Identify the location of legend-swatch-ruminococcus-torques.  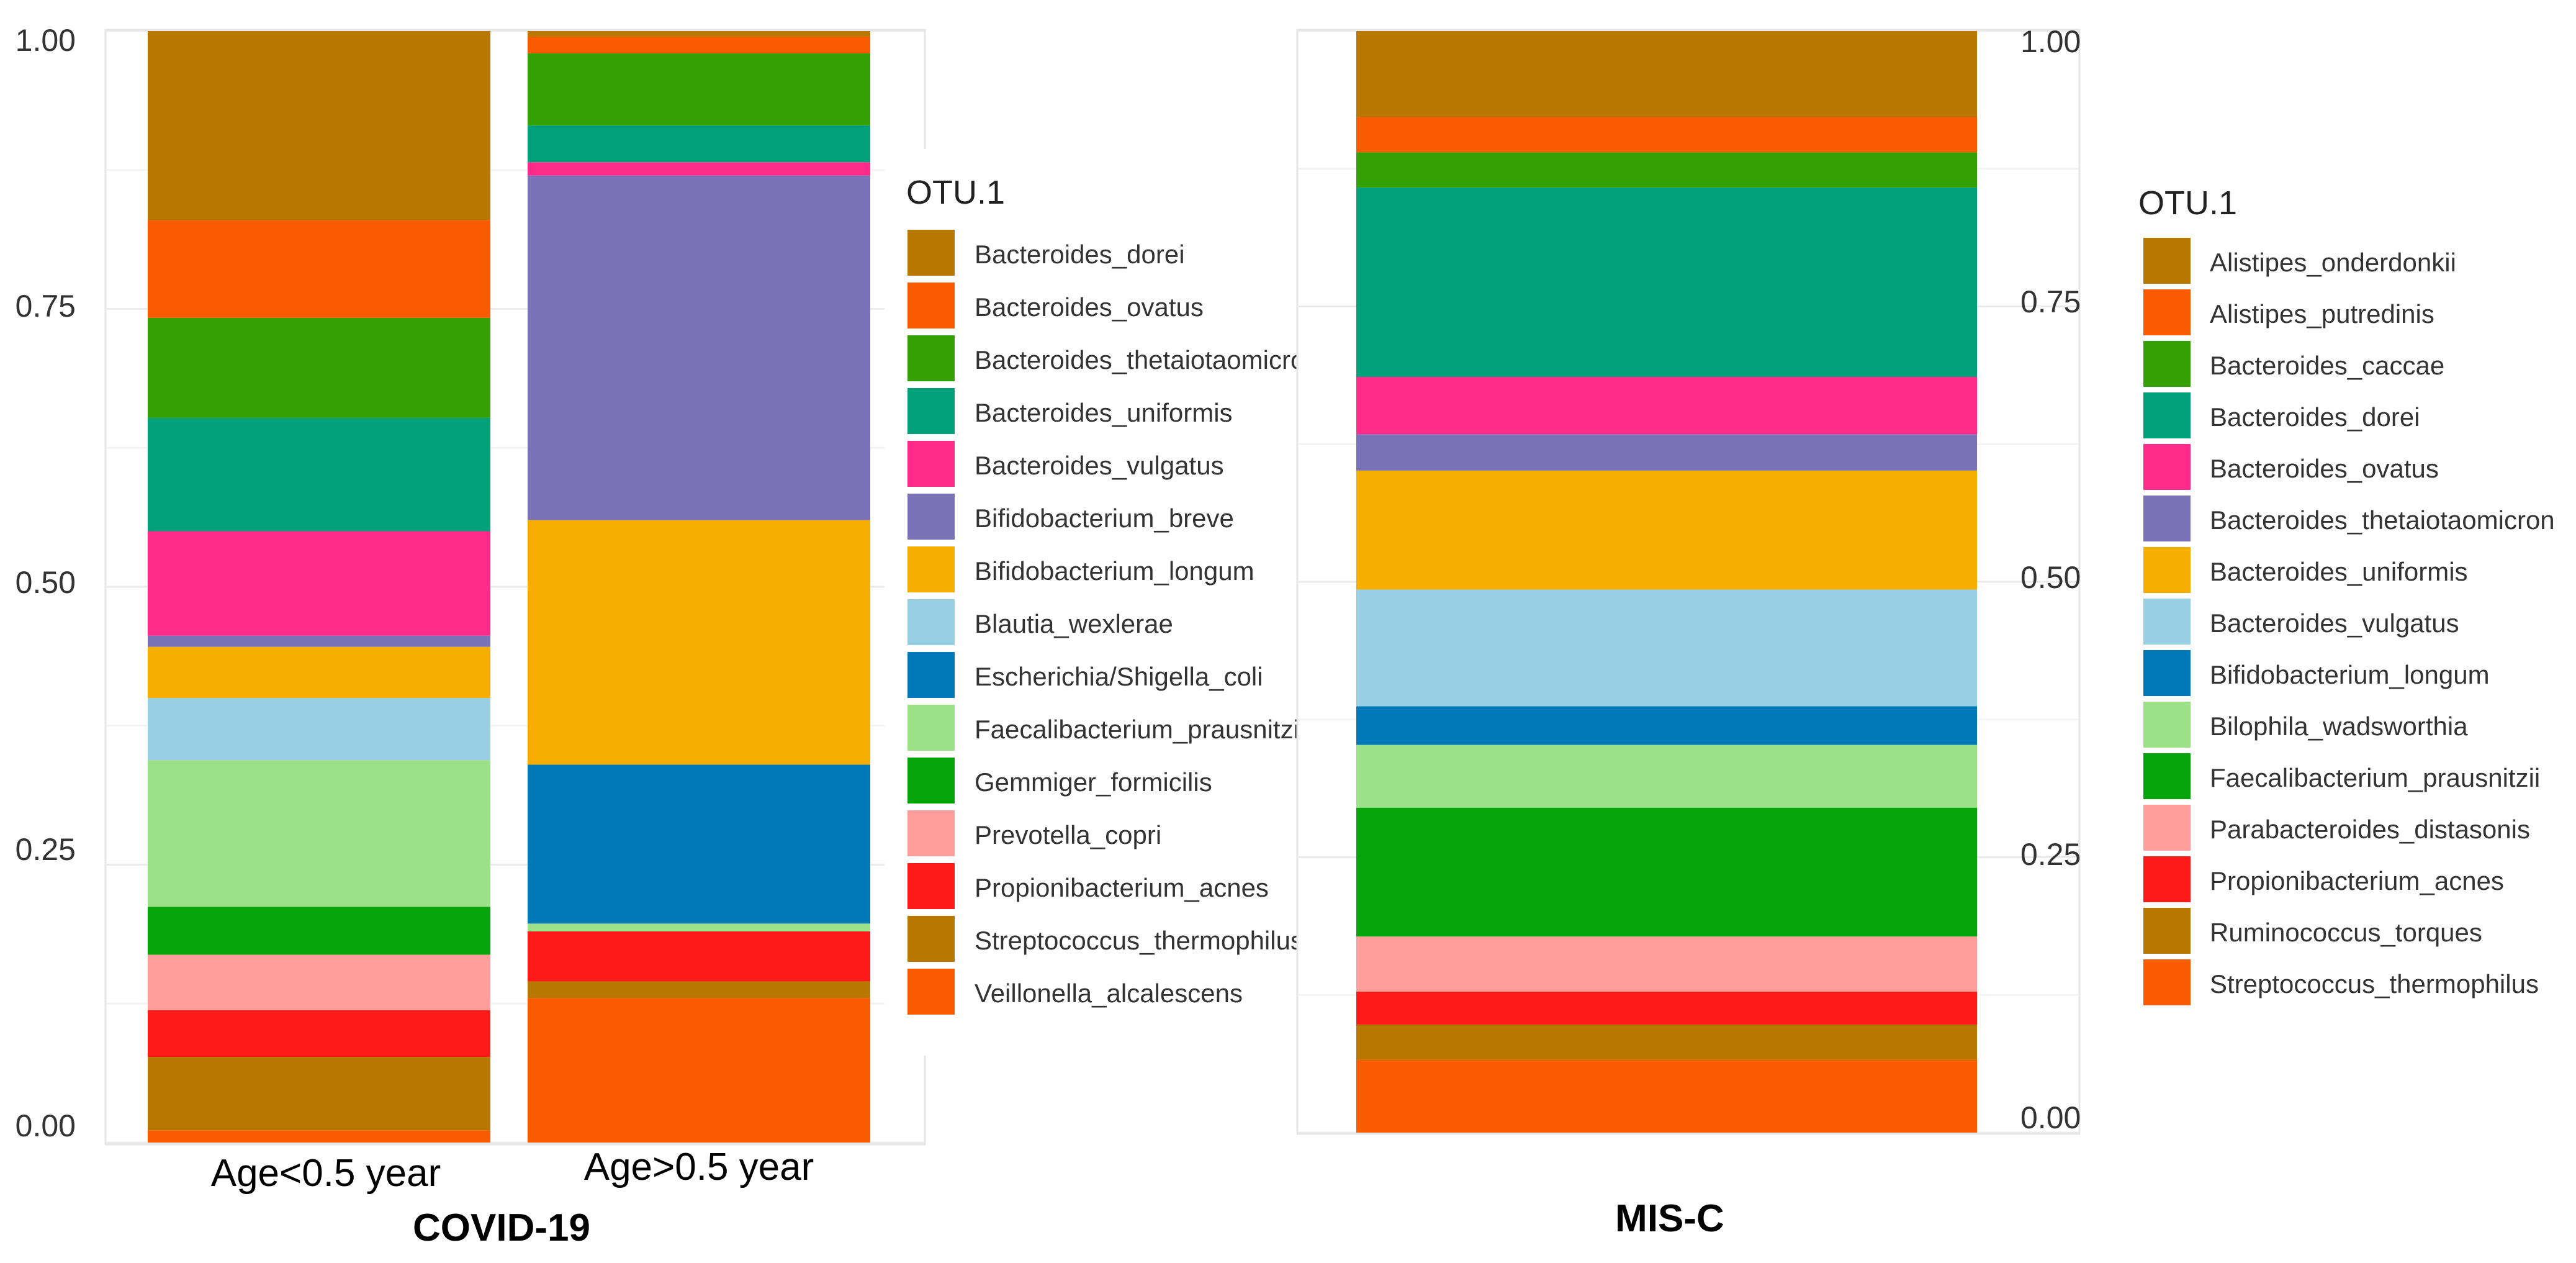
(2167, 931).